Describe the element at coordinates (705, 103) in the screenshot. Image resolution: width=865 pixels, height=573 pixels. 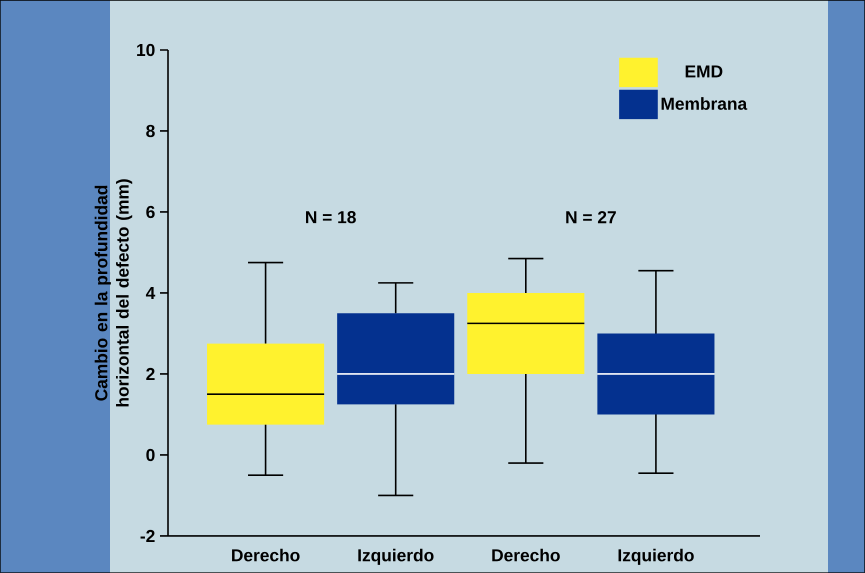
I see `legend-label: Membrana` at that location.